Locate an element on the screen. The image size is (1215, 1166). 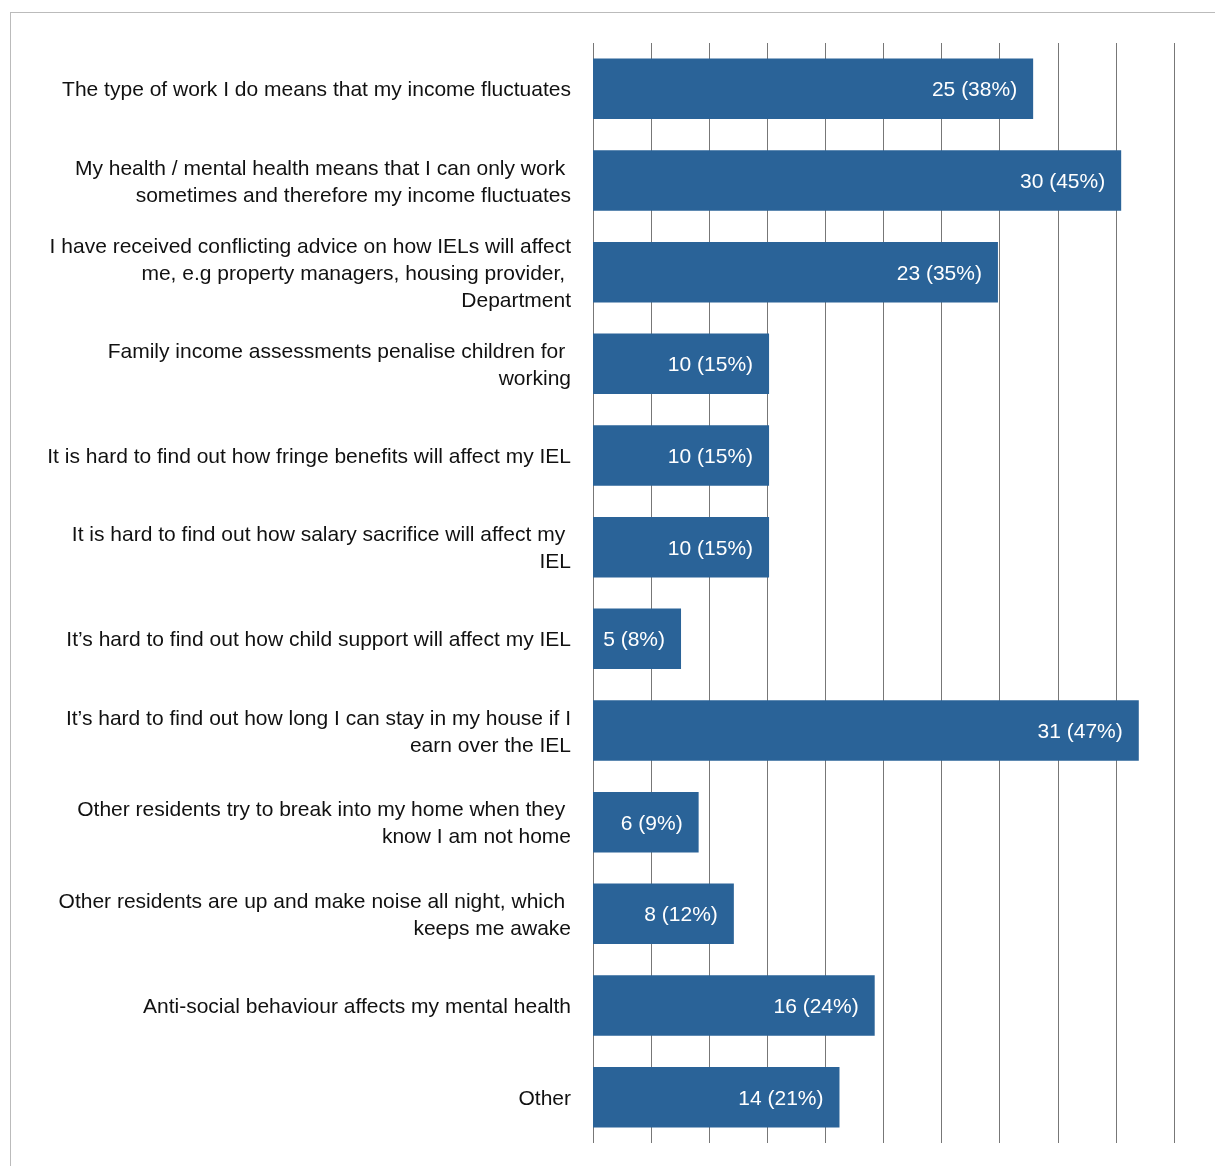
y-tick-label: Other residents try to break into my home when they know I am not home is located at coordinates (324, 822).